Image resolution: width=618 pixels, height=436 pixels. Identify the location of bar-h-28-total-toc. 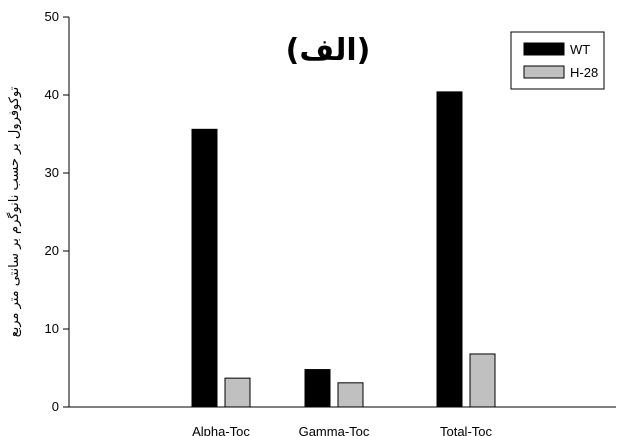
(482, 380).